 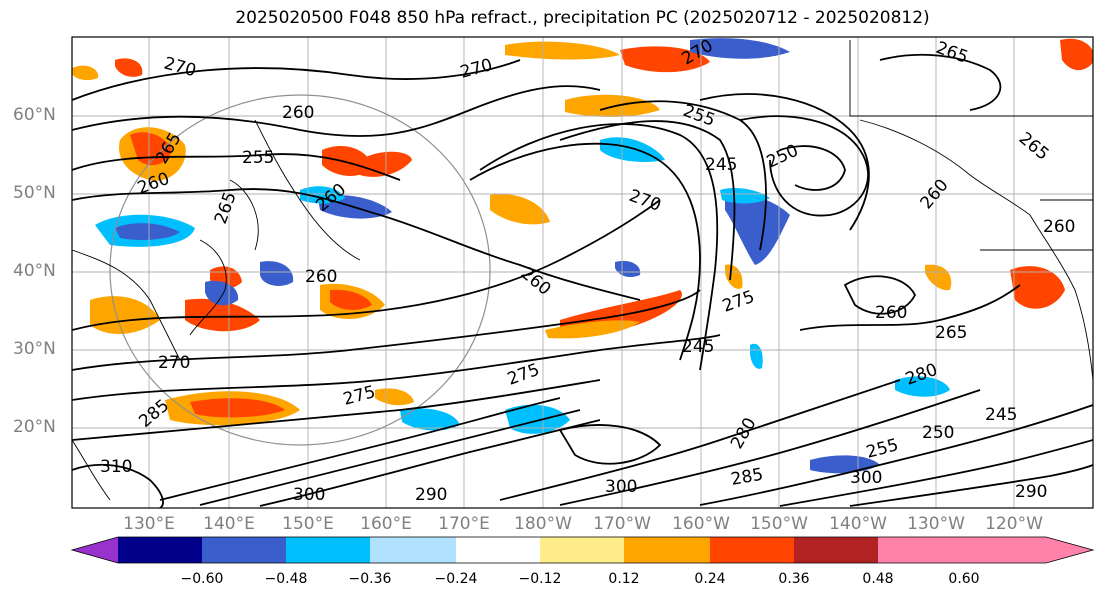 I want to click on colorbar-extend-low, so click(x=95, y=550).